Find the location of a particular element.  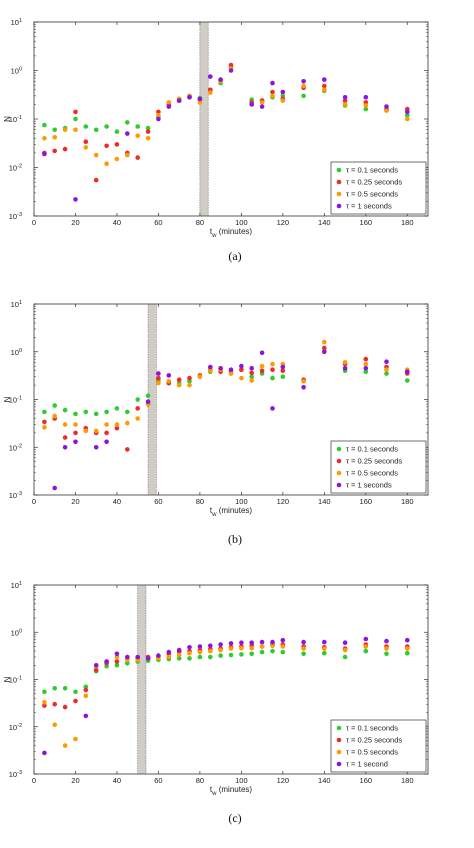

legend-label: τ = 0.1 seconds is located at coordinates (372, 170).